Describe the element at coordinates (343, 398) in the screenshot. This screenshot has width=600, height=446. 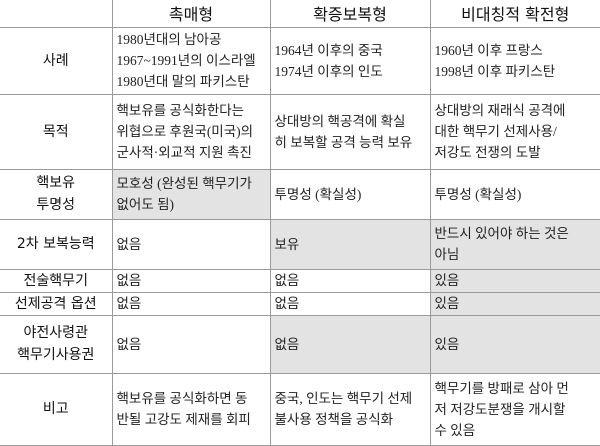
I see `text-line: 중국, 인도는 핵무기 선제` at that location.